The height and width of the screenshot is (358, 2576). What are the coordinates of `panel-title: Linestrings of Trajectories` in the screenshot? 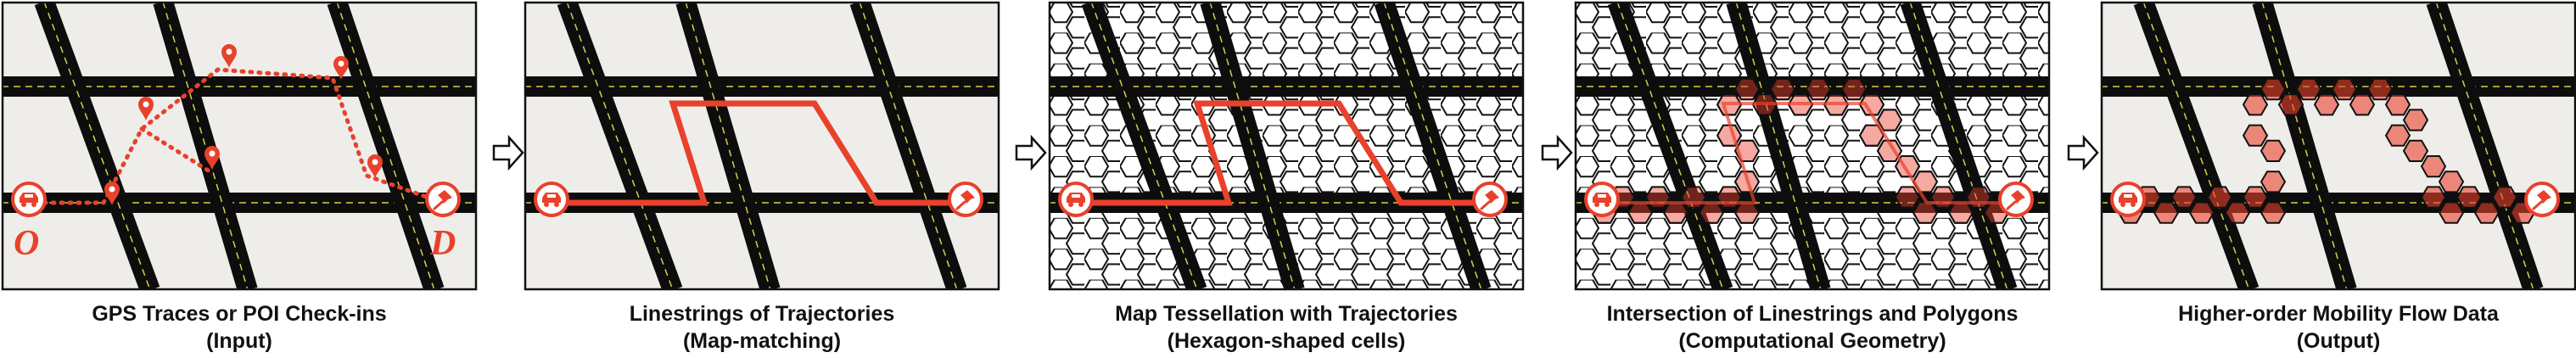 It's located at (763, 314).